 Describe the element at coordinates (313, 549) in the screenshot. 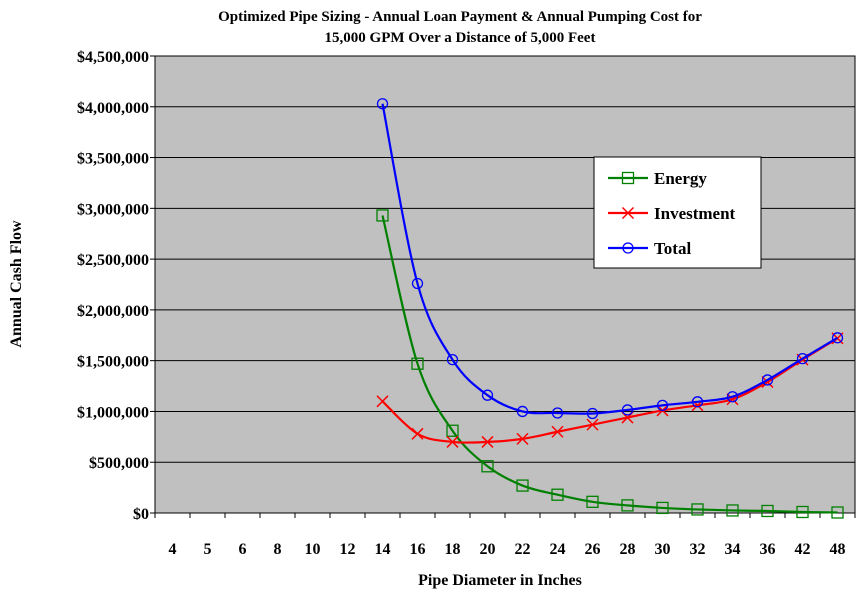

I see `x-tick-label: 10` at that location.